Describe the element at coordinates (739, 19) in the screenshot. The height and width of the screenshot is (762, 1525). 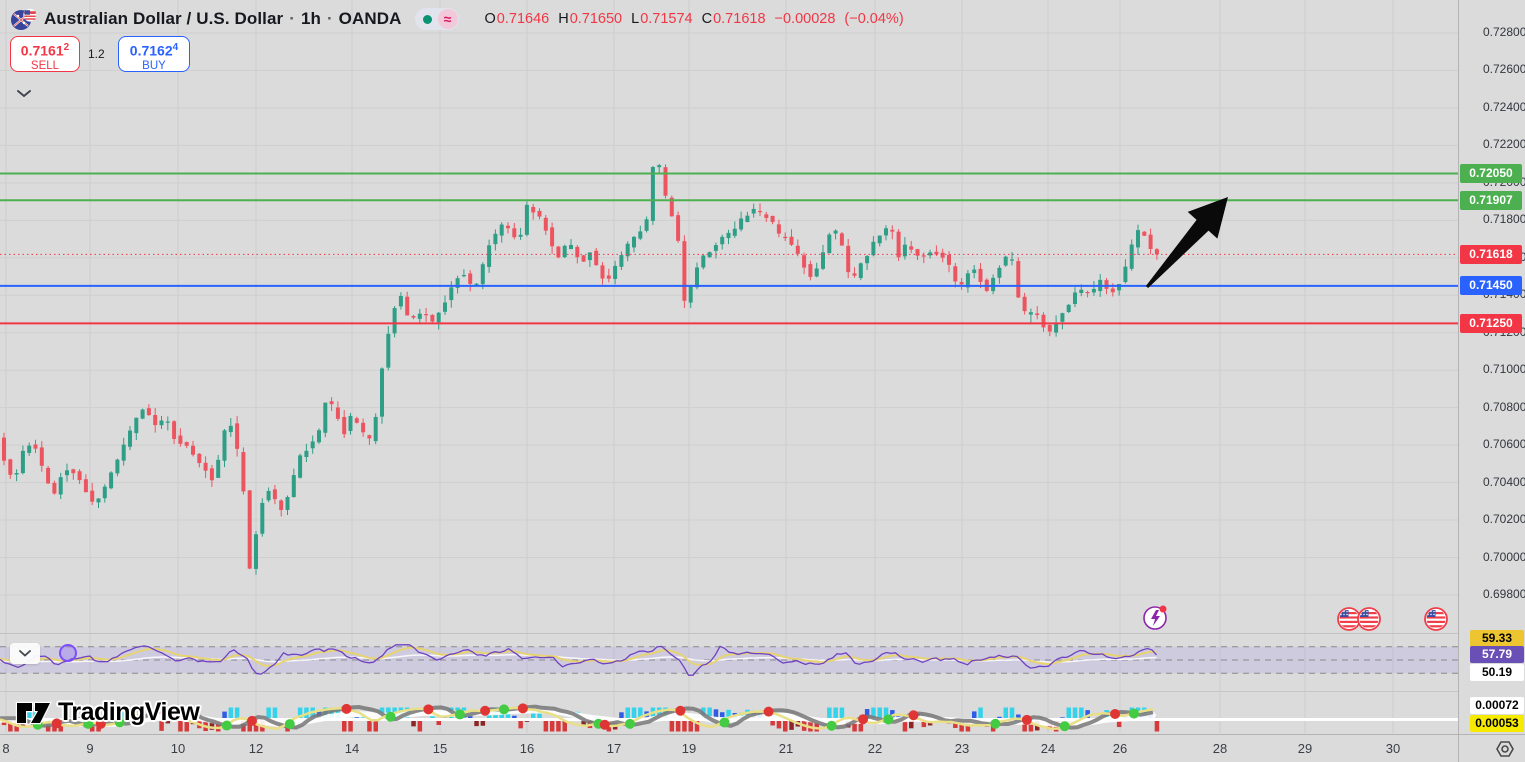
I see `close-value: 0.71618` at that location.